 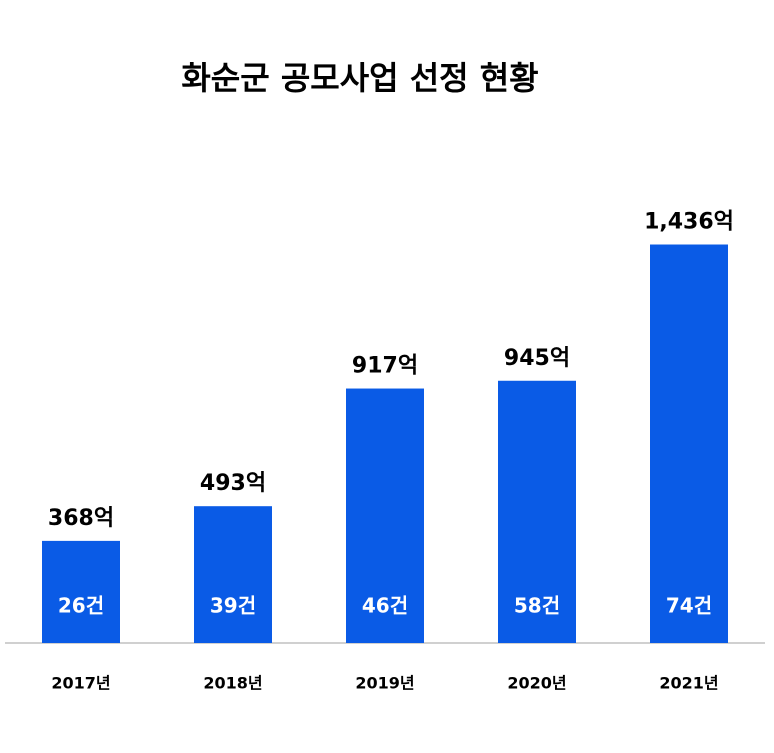 I want to click on x-tick-label: 2021년, so click(x=688, y=683).